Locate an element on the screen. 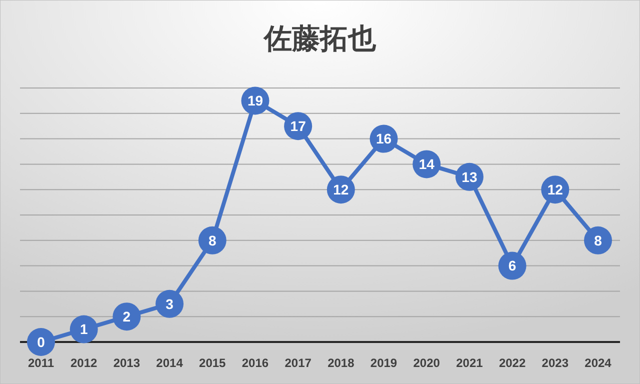  data-label: 1 is located at coordinates (84, 329).